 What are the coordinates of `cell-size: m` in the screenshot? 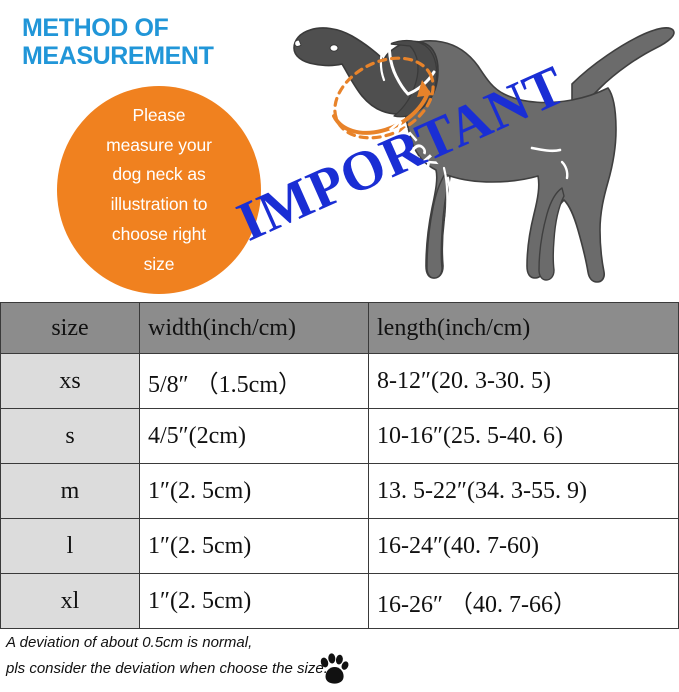 It's located at (70, 491).